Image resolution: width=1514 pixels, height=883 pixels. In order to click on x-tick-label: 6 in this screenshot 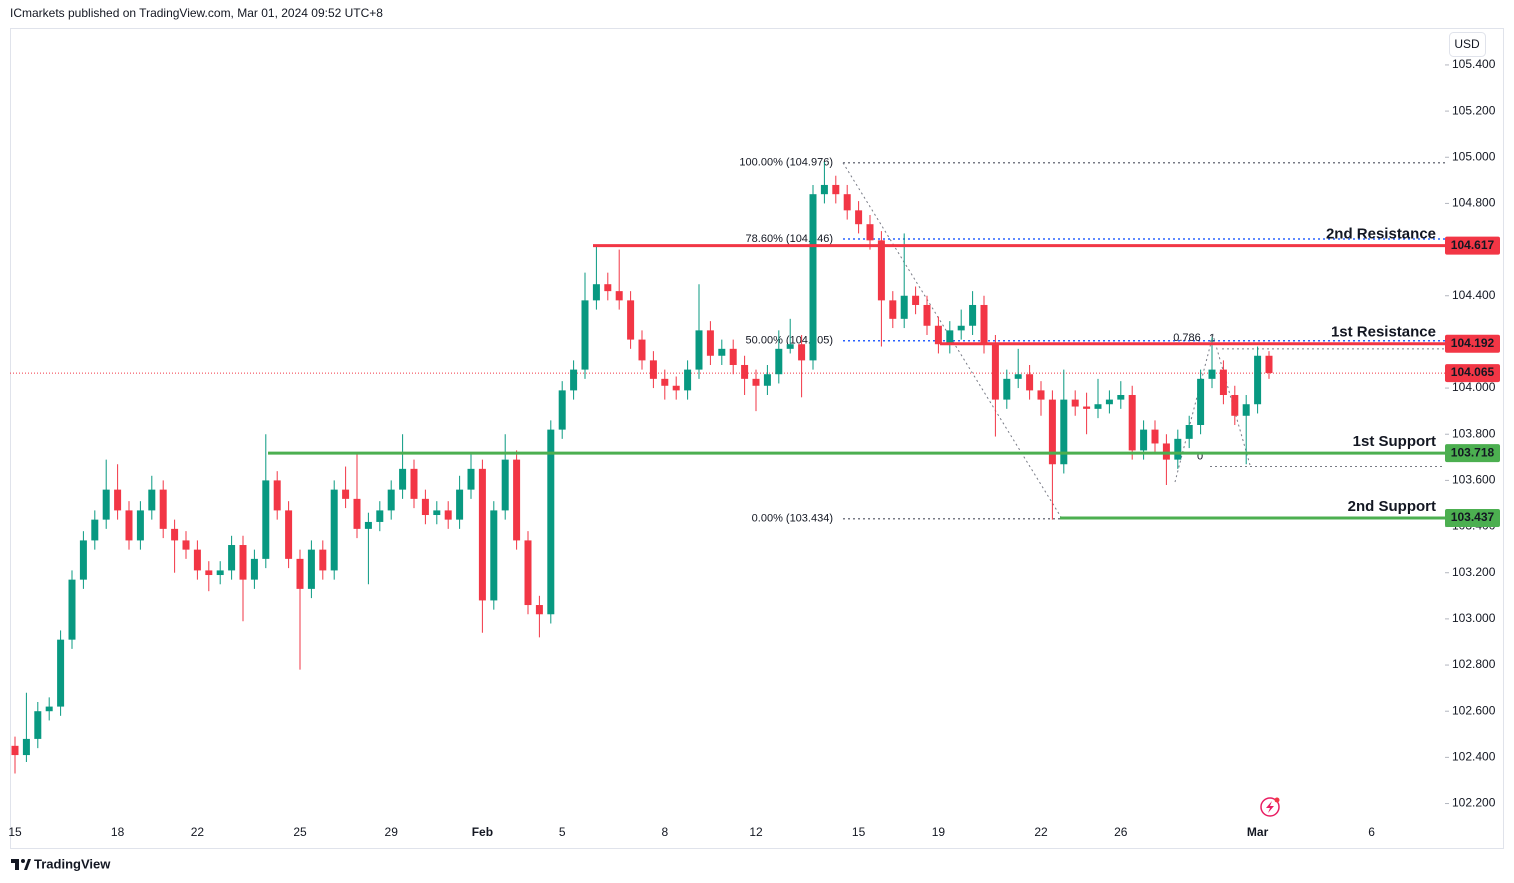, I will do `click(1371, 832)`.